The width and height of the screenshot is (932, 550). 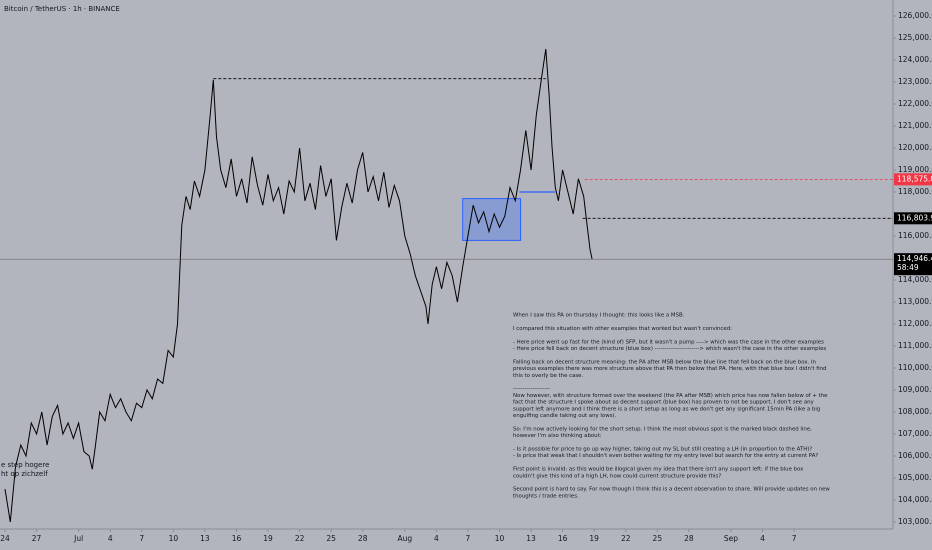 What do you see at coordinates (915, 477) in the screenshot?
I see `y-tick-label: 105,000.00` at bounding box center [915, 477].